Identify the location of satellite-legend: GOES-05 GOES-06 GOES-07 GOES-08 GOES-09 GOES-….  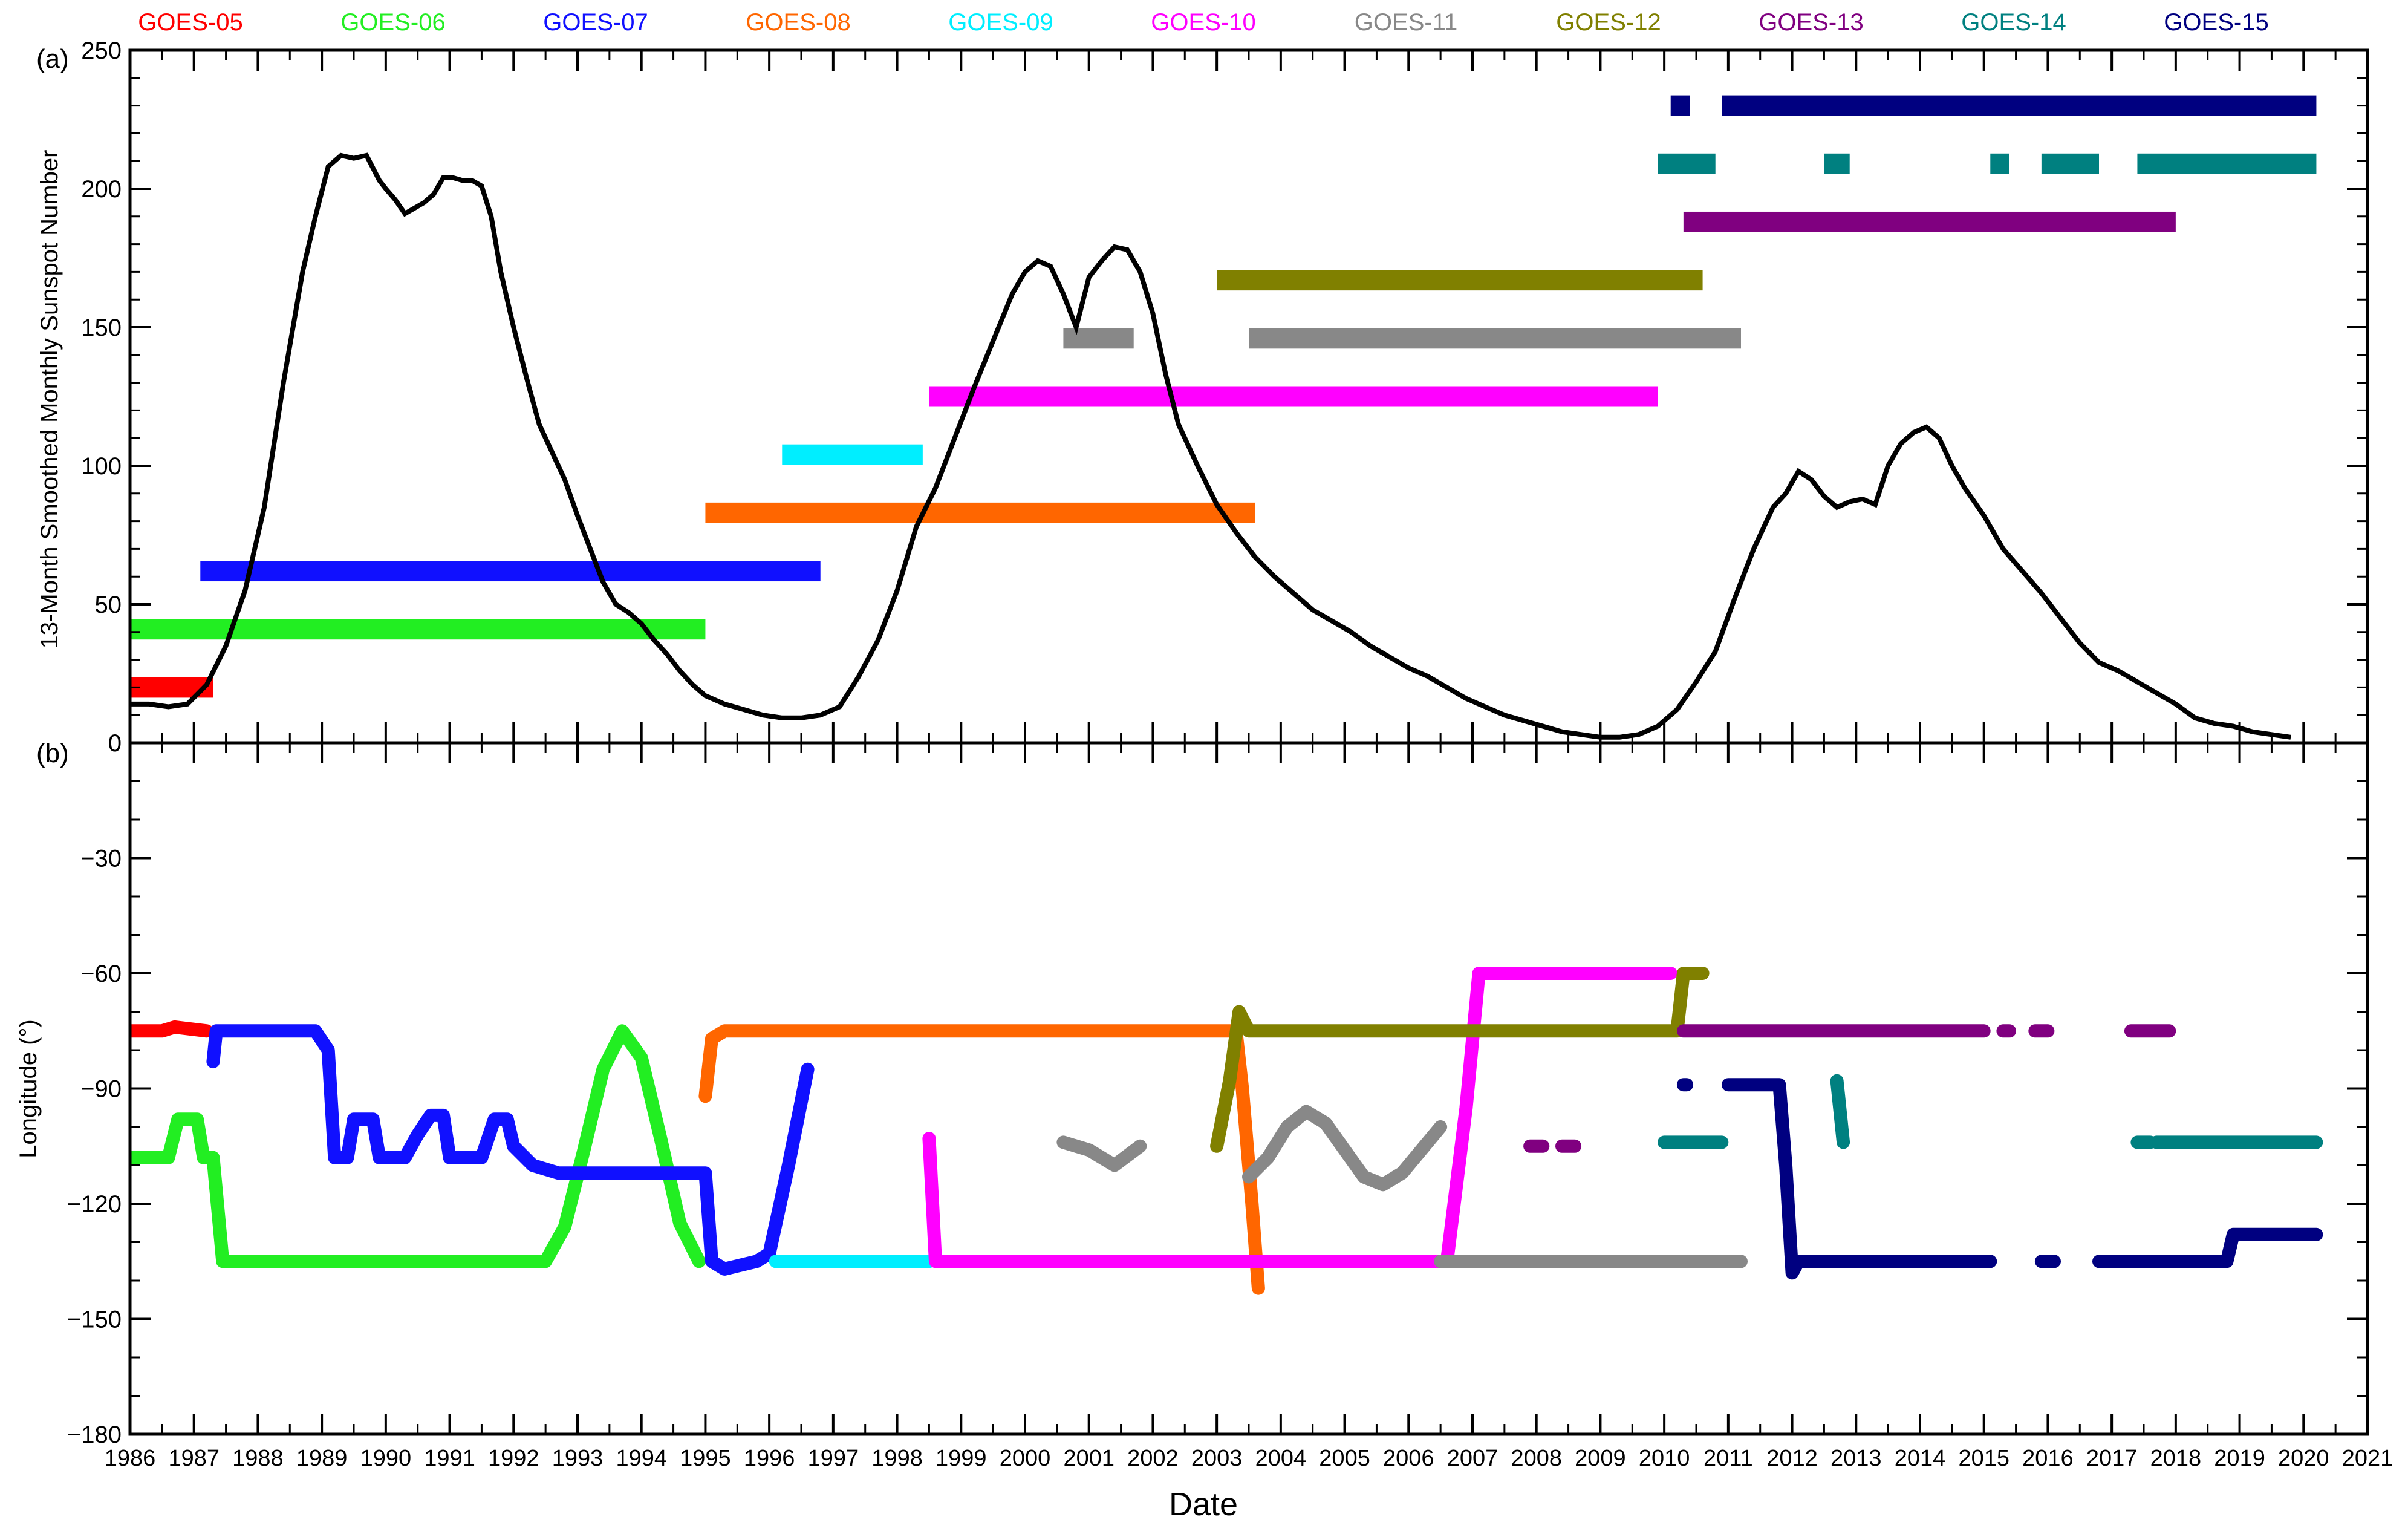
(1203, 22).